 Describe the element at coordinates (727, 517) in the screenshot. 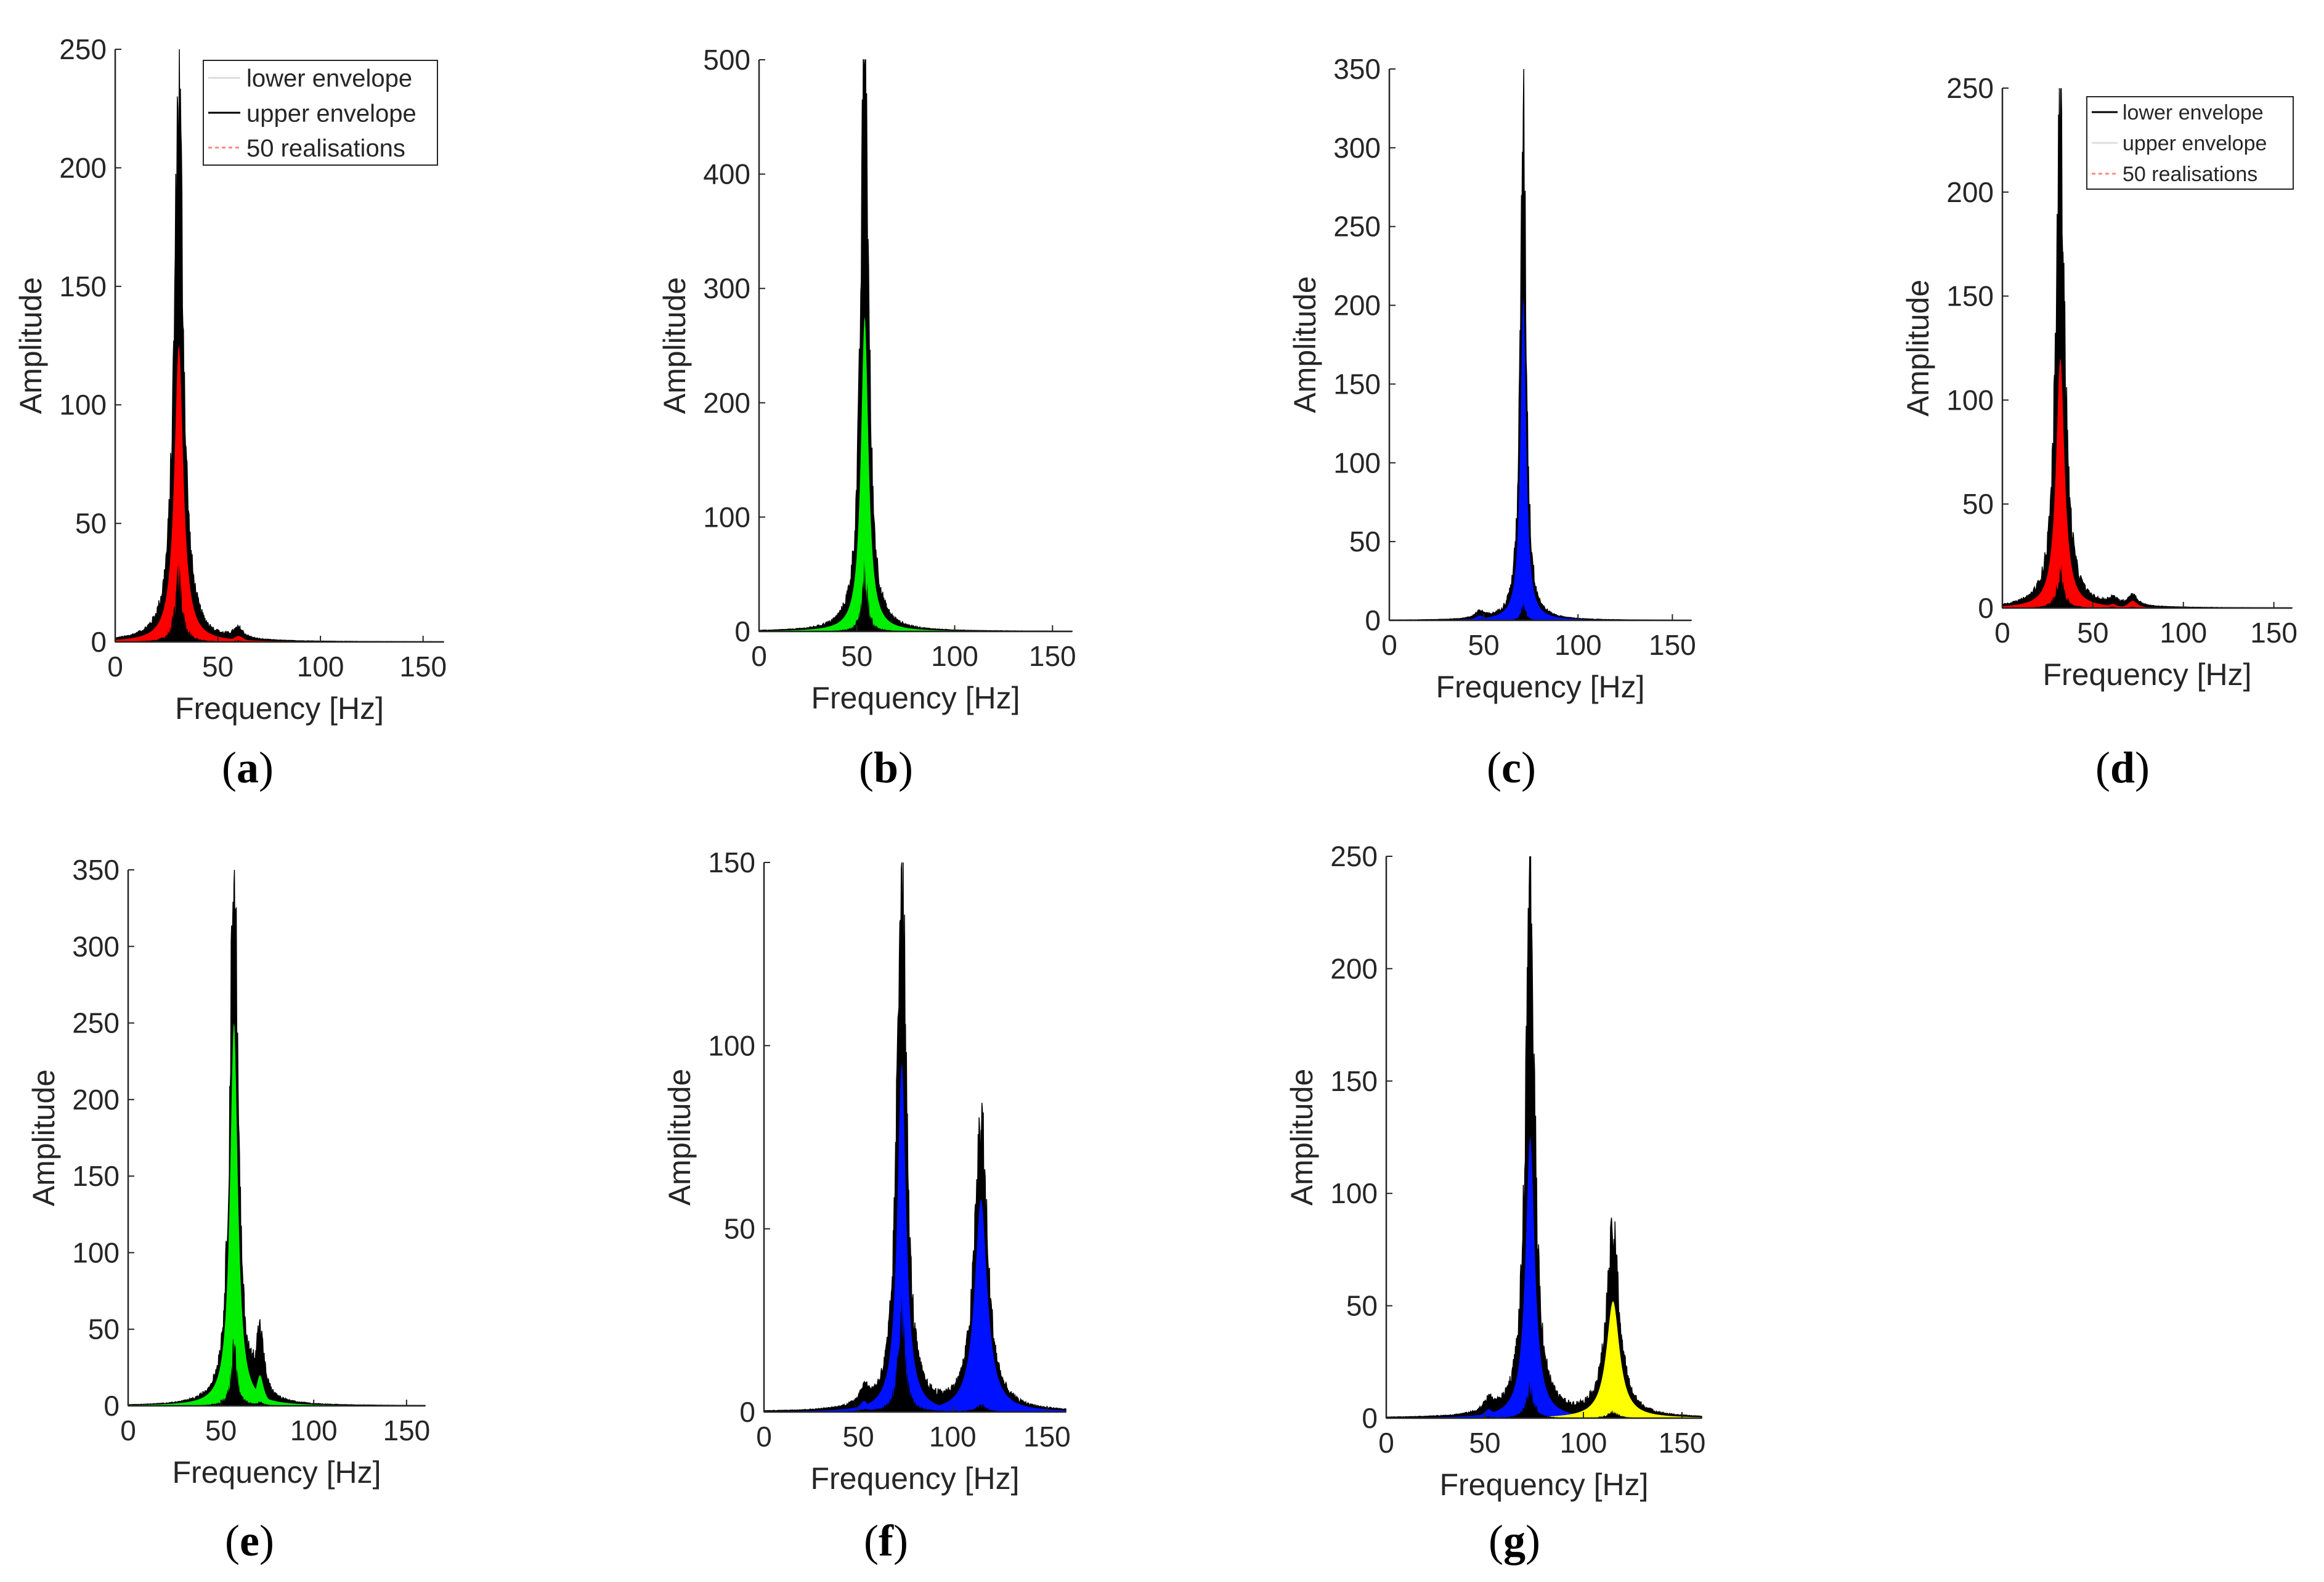

I see `y-tick-label-b-100: 100` at that location.